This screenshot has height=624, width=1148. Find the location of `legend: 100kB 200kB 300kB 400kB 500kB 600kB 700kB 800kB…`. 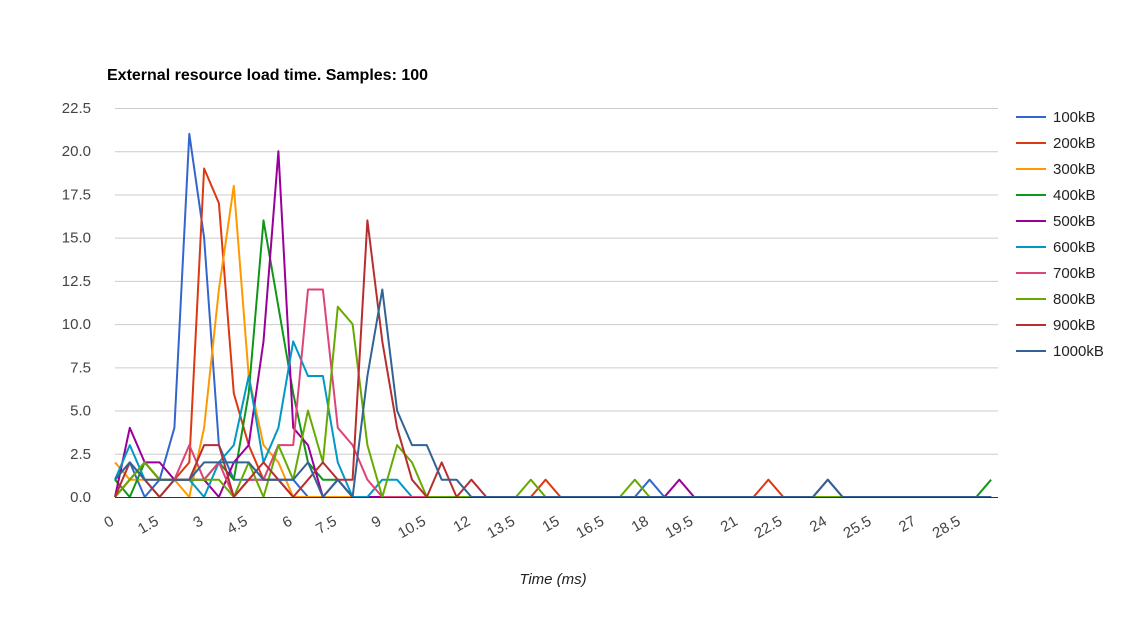

legend: 100kB 200kB 300kB 400kB 500kB 600kB 700kB 800kB… is located at coordinates (1060, 234).